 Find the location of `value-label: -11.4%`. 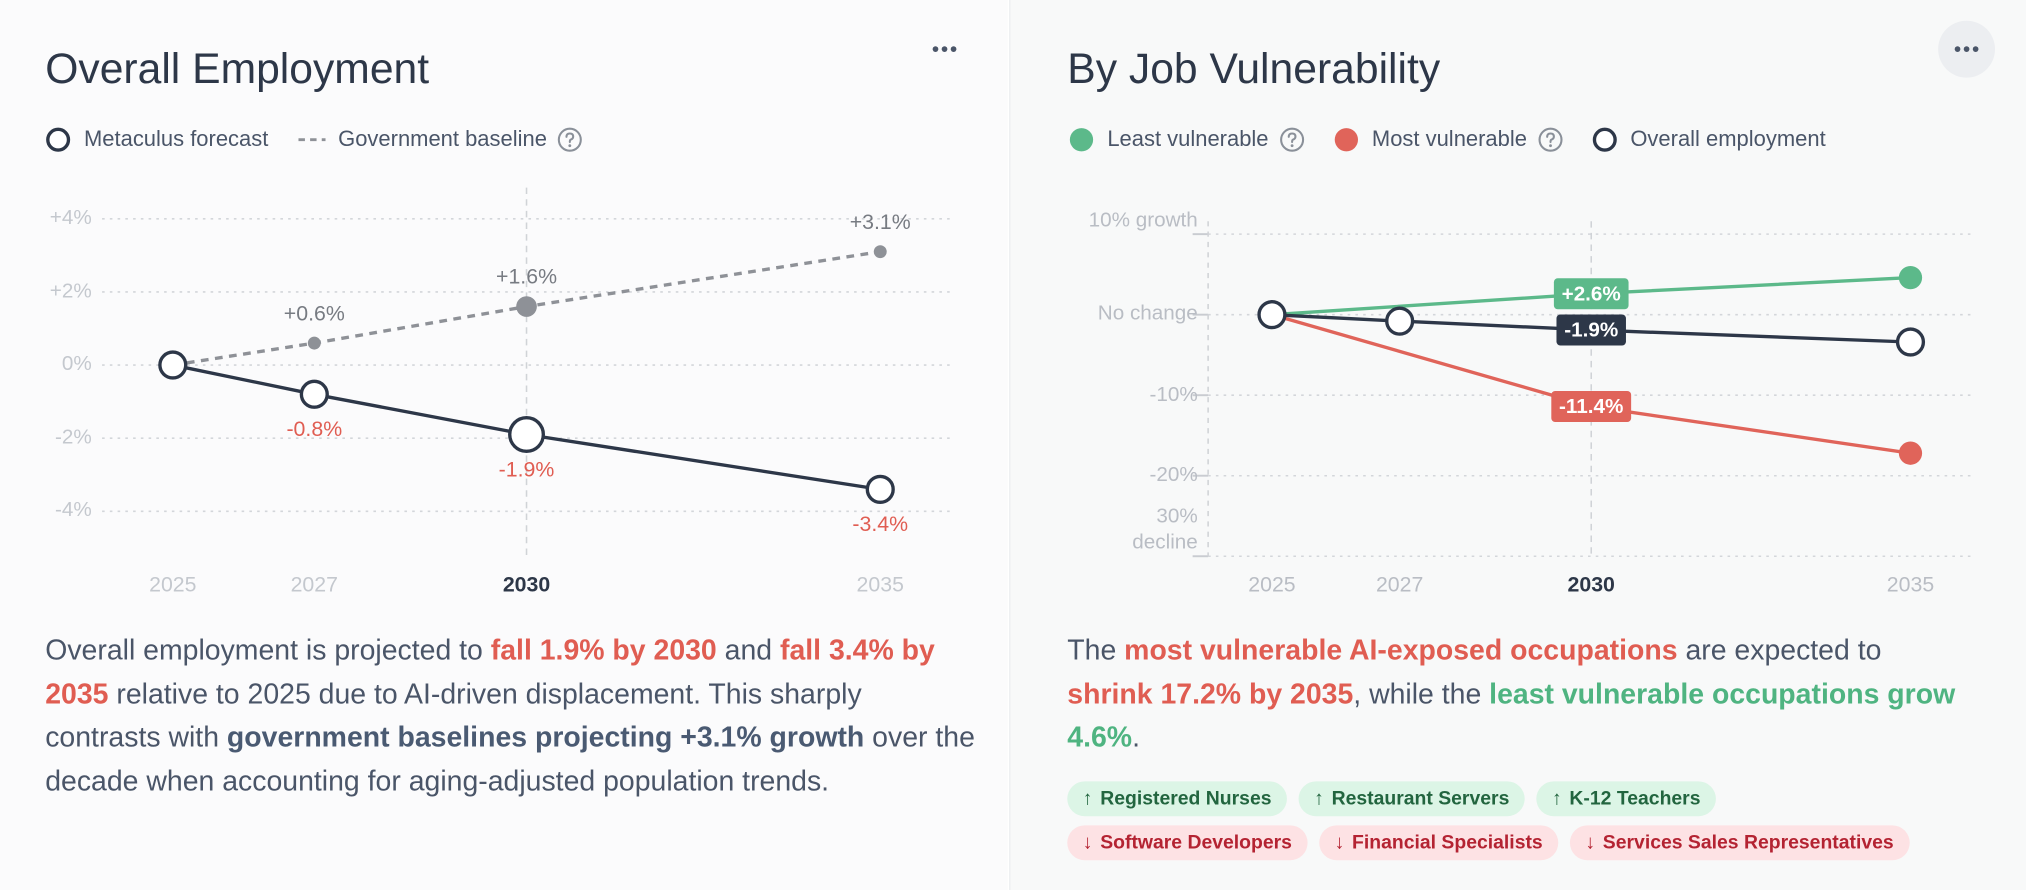

value-label: -11.4% is located at coordinates (1591, 406).